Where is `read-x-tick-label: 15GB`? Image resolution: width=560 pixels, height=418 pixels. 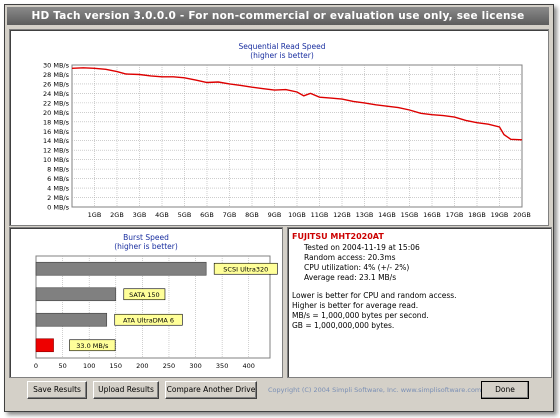 read-x-tick-label: 15GB is located at coordinates (410, 215).